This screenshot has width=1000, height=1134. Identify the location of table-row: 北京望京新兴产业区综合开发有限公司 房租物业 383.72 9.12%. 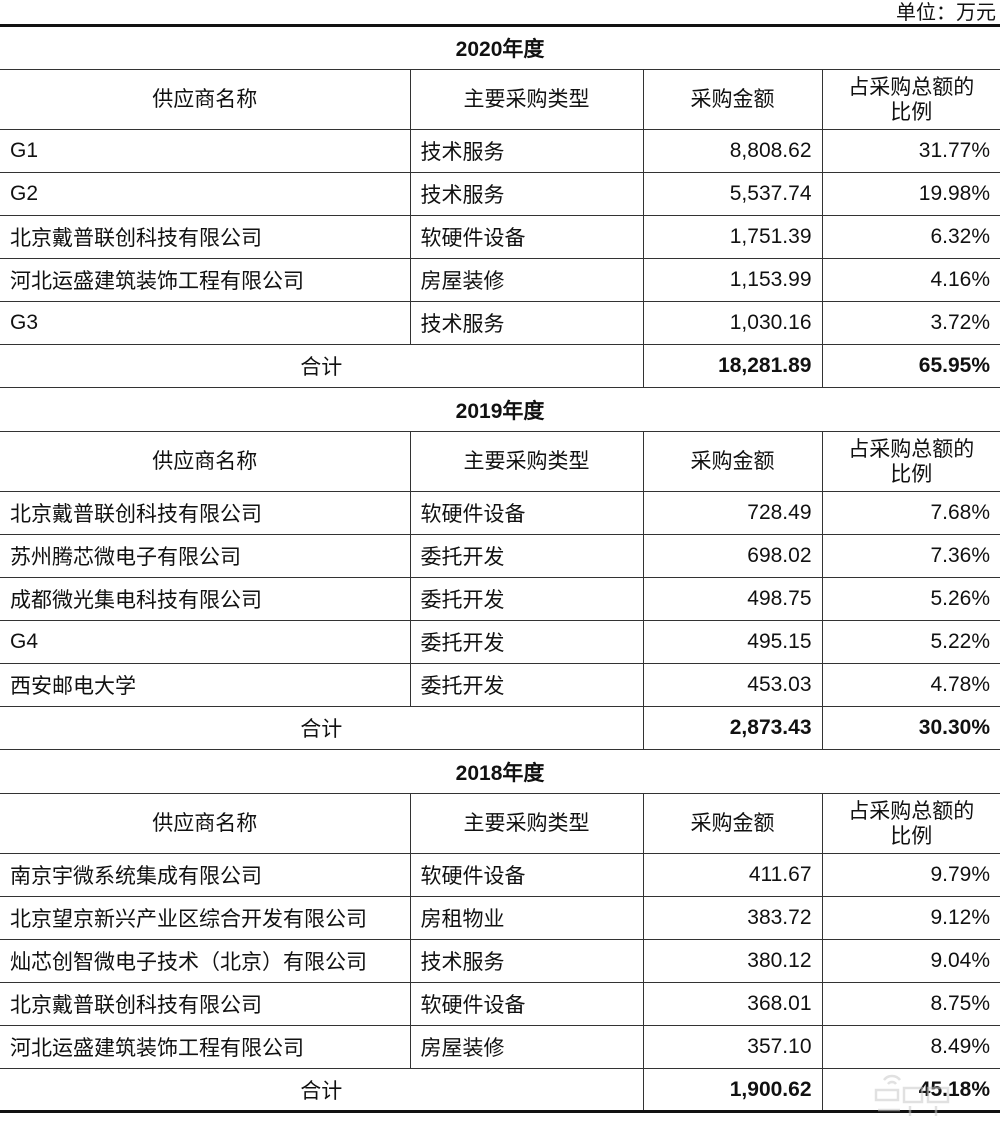
(500, 918).